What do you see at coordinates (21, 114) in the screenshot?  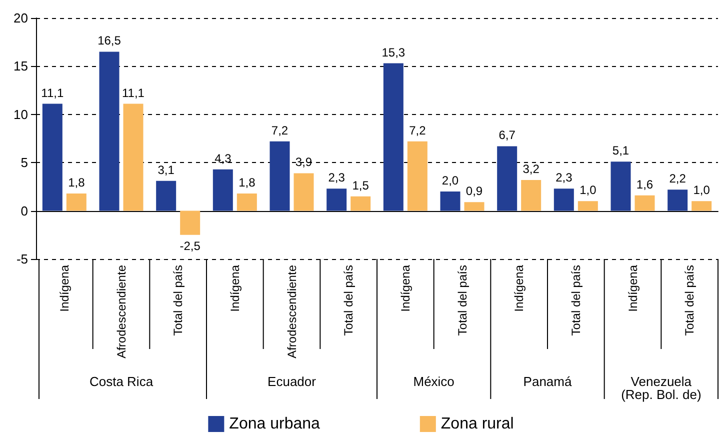 I see `y-tick-label: 10` at bounding box center [21, 114].